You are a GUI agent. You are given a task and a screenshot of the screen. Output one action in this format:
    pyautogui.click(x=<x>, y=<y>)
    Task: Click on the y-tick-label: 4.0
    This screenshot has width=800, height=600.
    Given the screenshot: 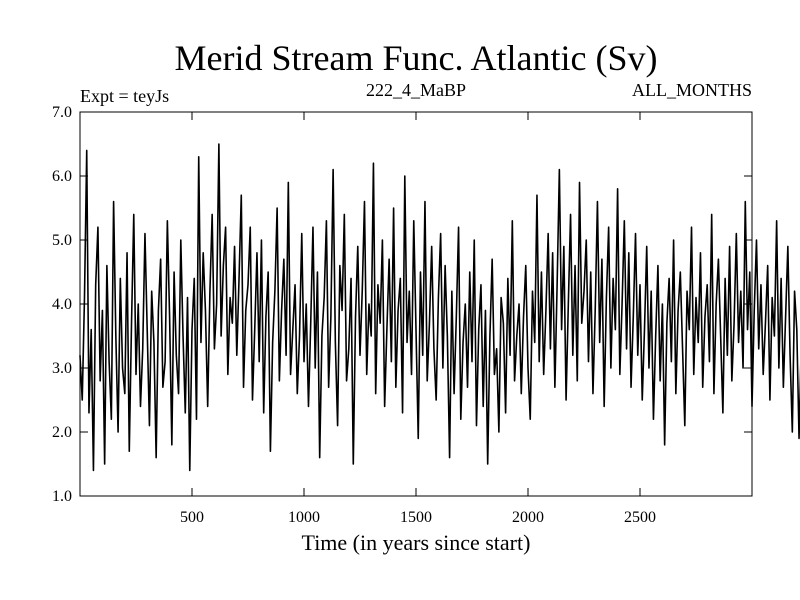 What is the action you would take?
    pyautogui.click(x=62, y=304)
    